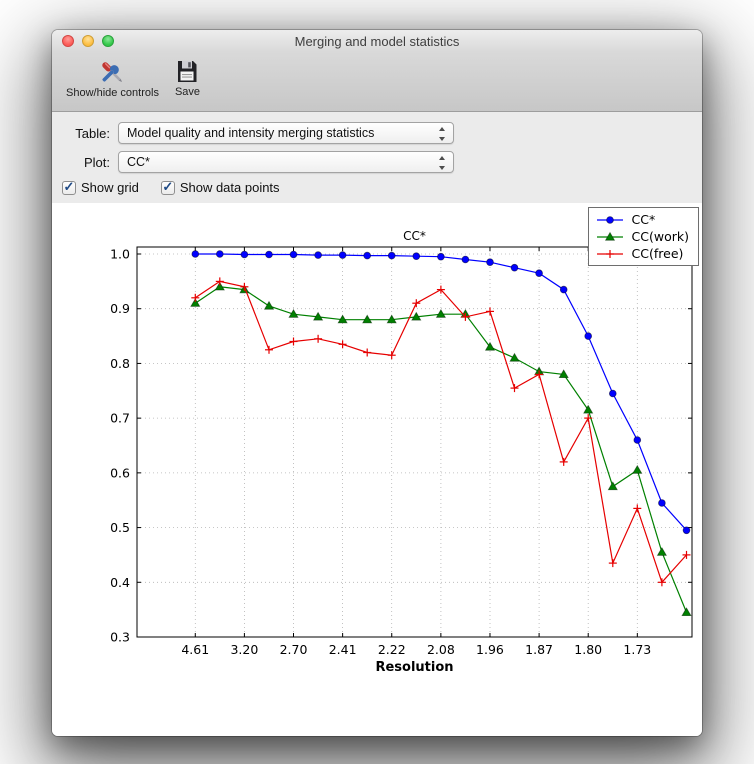 This screenshot has height=764, width=754. I want to click on save-icon, so click(187, 71).